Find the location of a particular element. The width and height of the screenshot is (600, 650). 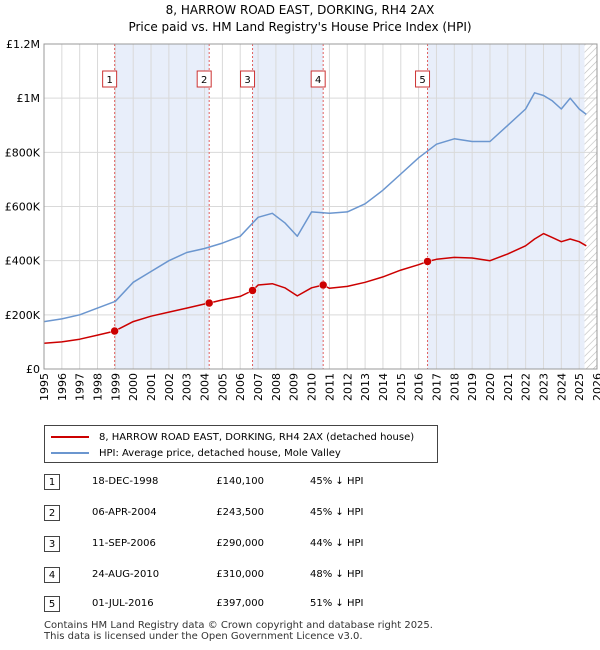

x-tick-label: 2006 is located at coordinates (240, 387).